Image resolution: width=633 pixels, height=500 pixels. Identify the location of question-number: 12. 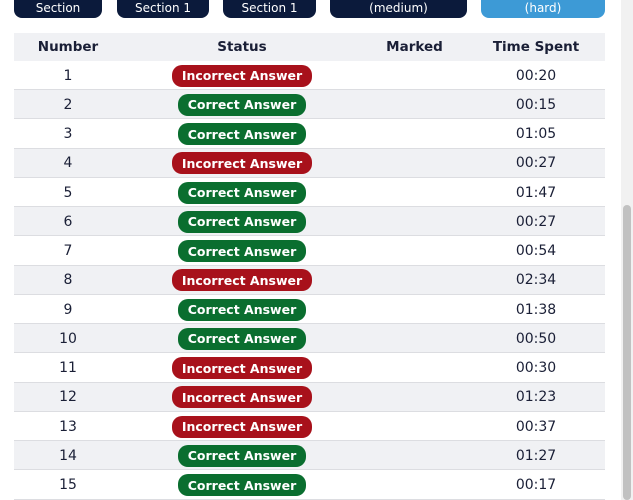
(68, 397).